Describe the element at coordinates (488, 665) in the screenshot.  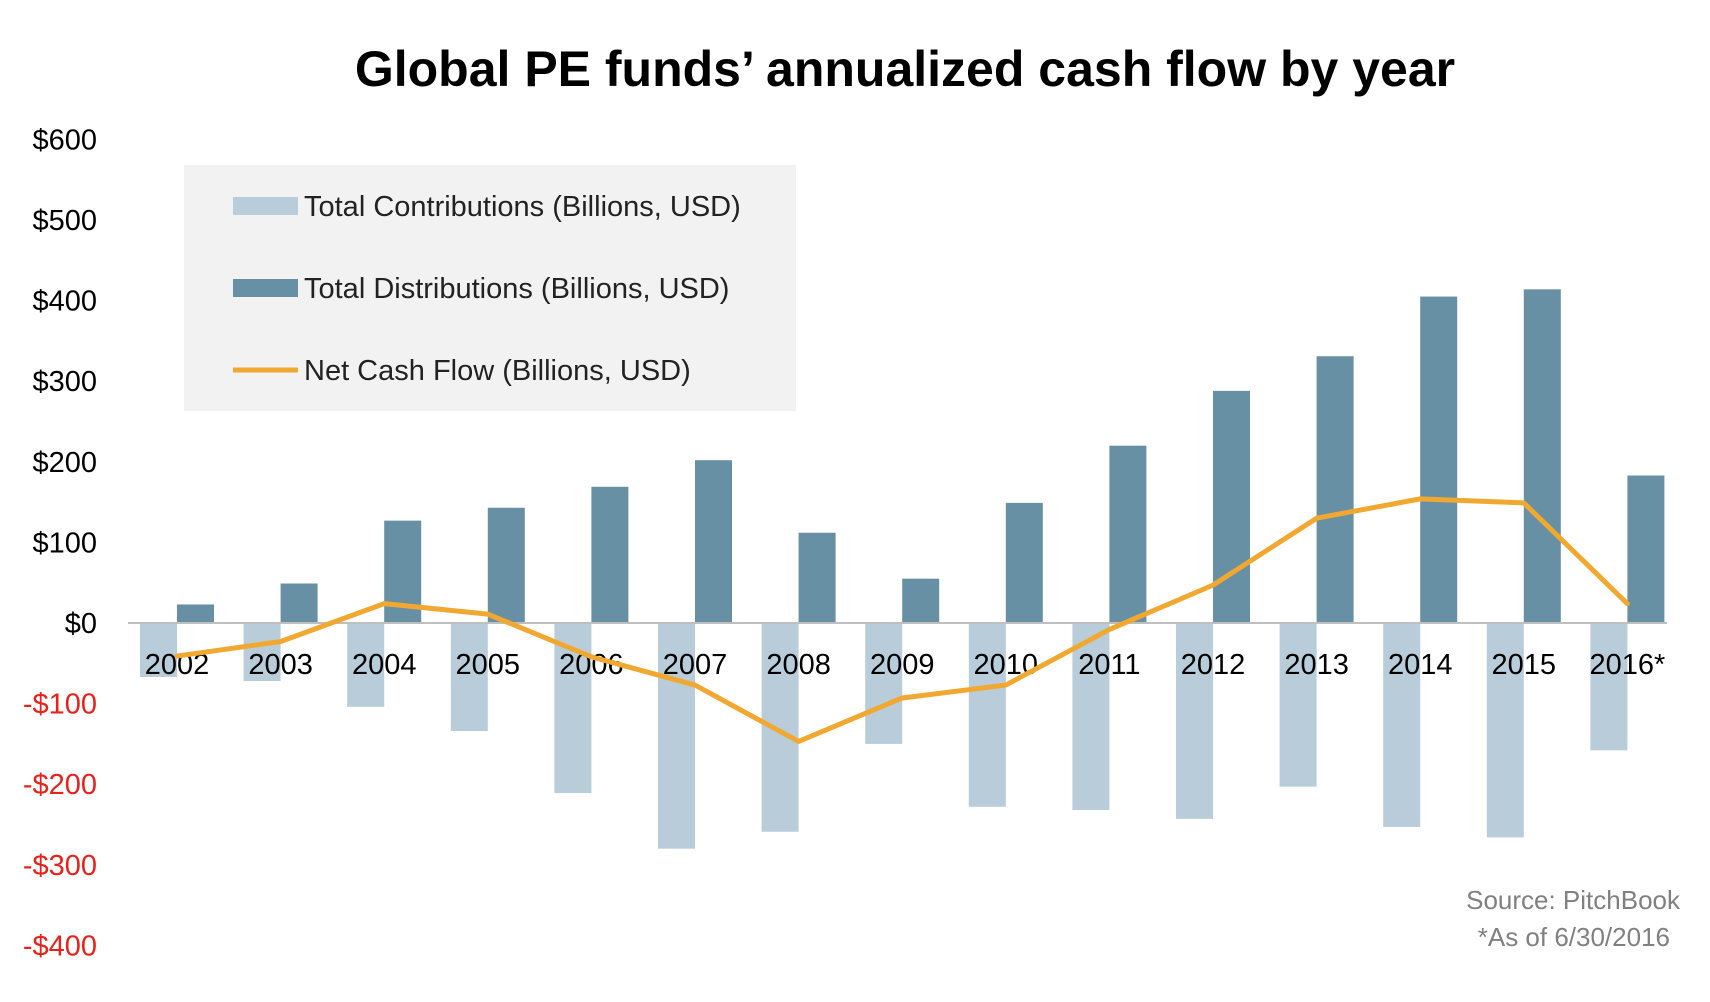
I see `x-tick-label: 2005` at that location.